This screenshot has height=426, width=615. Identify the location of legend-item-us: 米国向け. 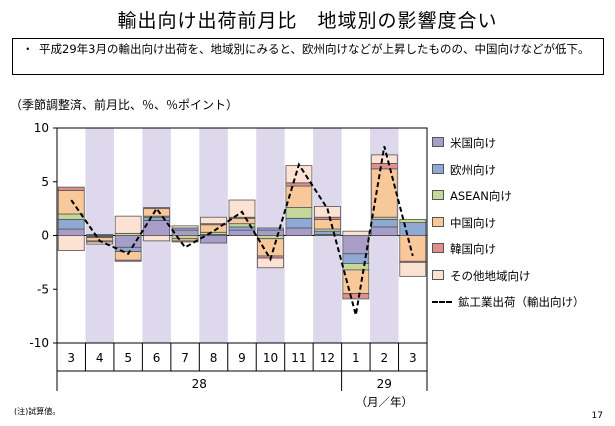
(517, 143).